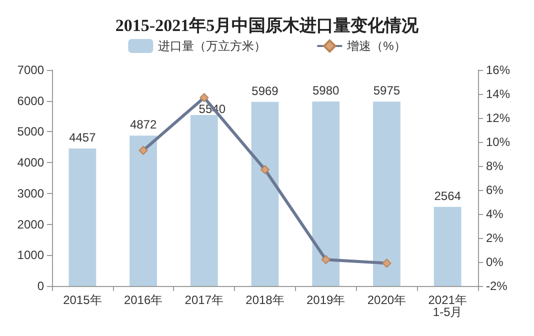 Image resolution: width=534 pixels, height=336 pixels. Describe the element at coordinates (265, 91) in the screenshot. I see `data-label: 5969` at that location.